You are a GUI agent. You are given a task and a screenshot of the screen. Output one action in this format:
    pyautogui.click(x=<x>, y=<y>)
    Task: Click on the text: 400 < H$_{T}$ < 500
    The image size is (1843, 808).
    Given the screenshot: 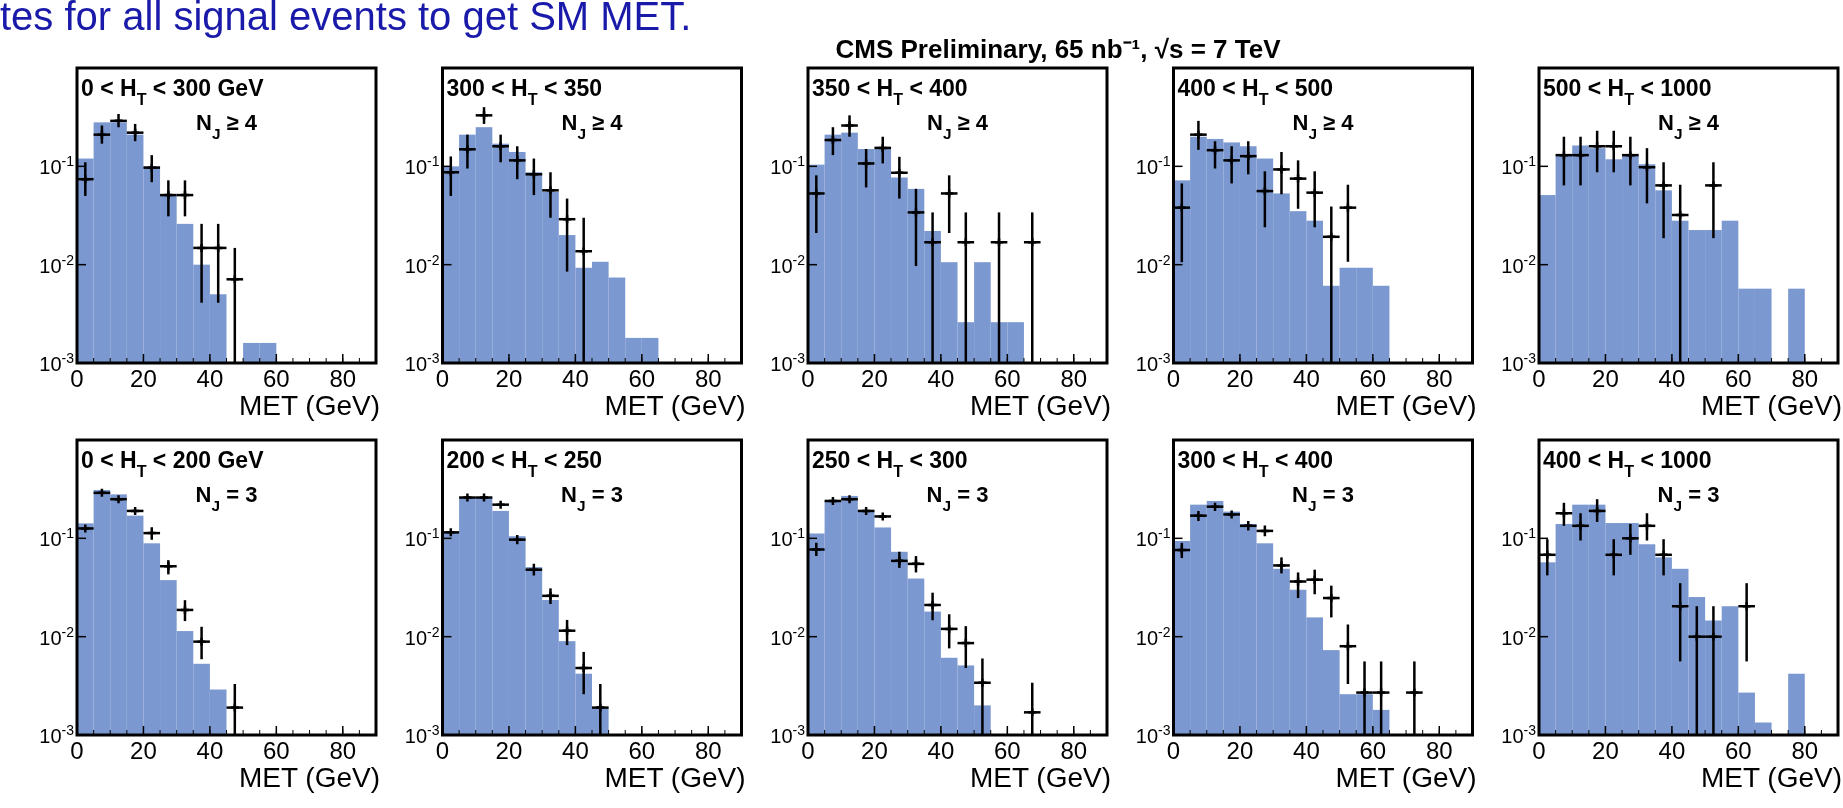 What is the action you would take?
    pyautogui.click(x=1255, y=91)
    